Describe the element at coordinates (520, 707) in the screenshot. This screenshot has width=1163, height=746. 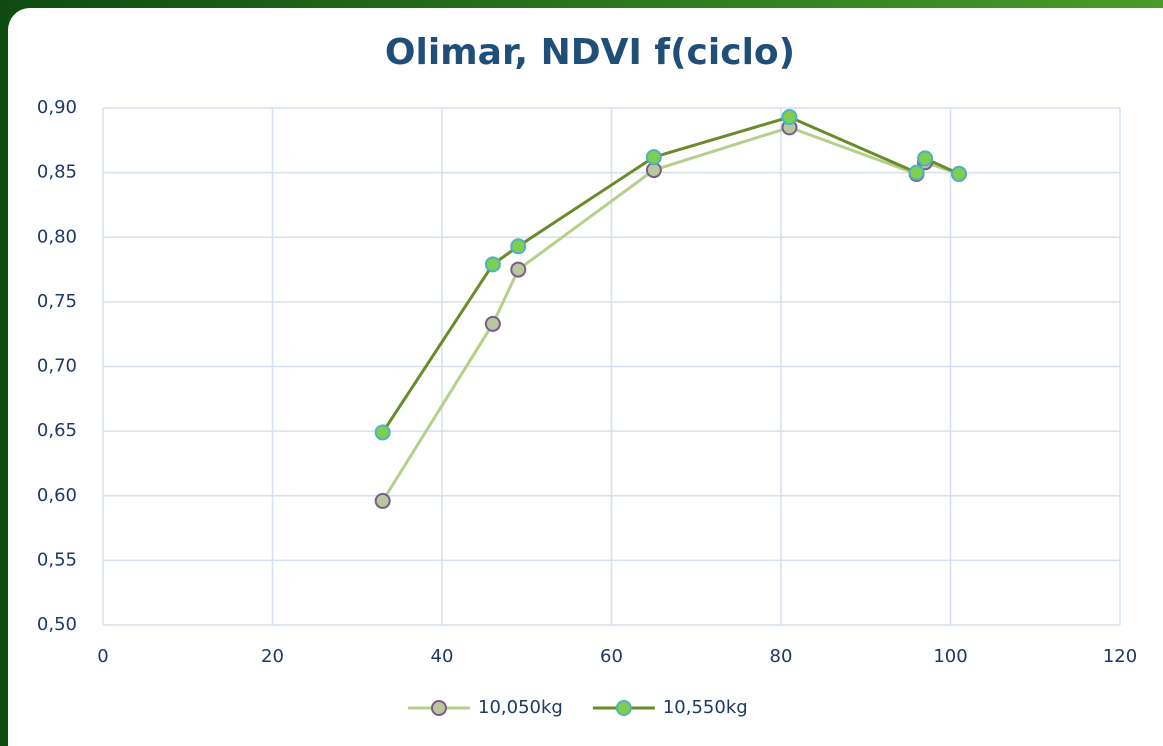
I see `legend-label: 10,050kg` at that location.